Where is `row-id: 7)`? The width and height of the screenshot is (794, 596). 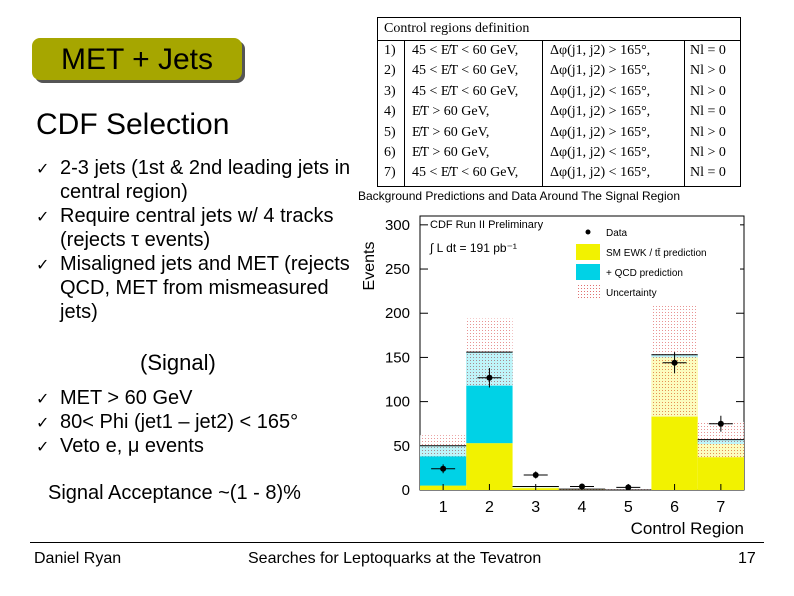
row-id: 7) is located at coordinates (390, 173).